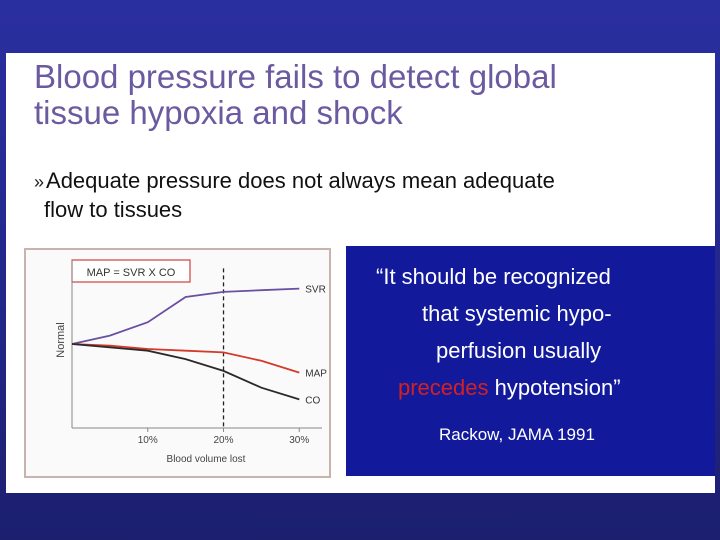  I want to click on series-label-map: MAP, so click(316, 374).